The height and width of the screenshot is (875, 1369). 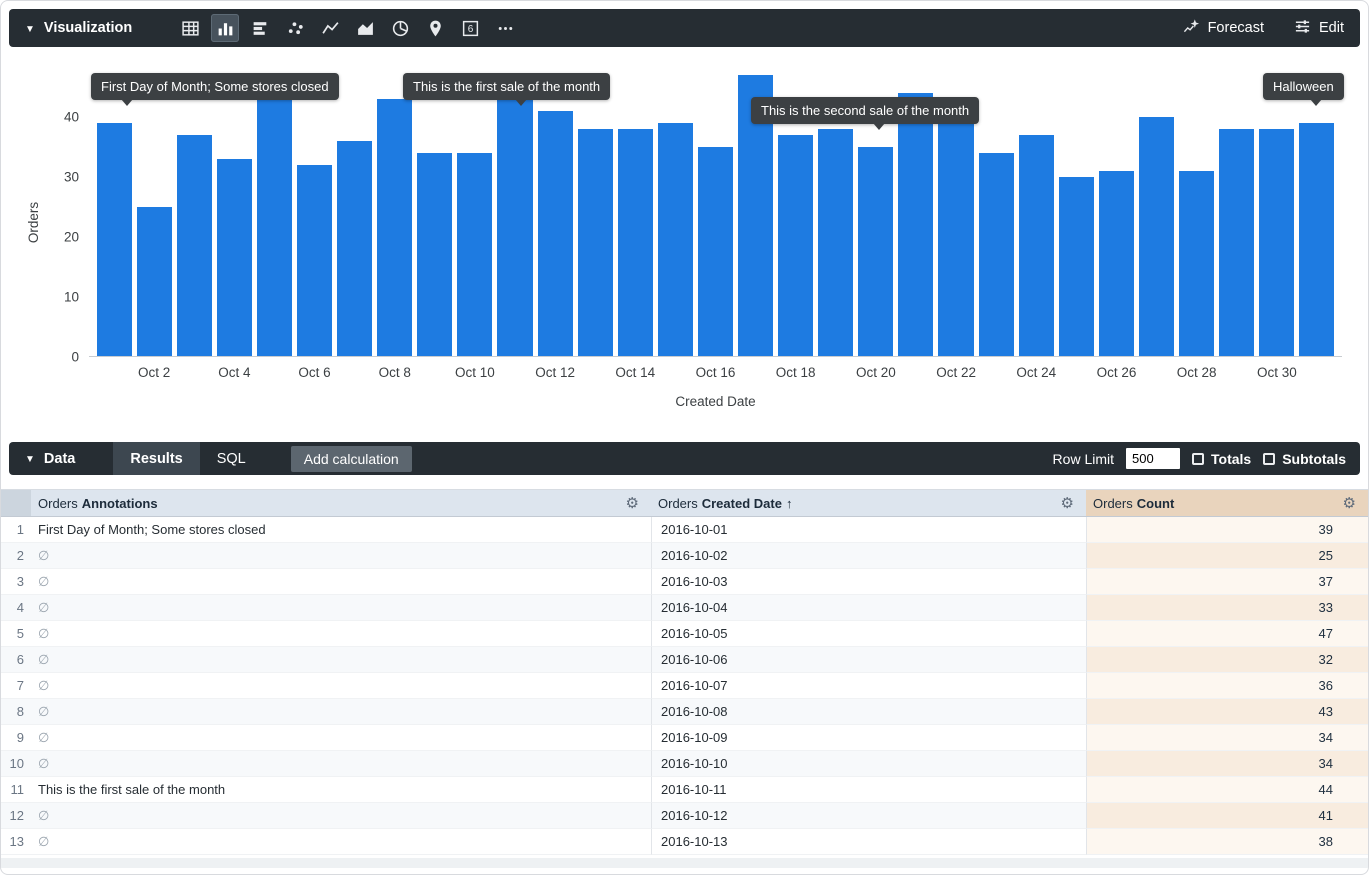 What do you see at coordinates (868, 530) in the screenshot?
I see `cell-created-date: 2016-10-01` at bounding box center [868, 530].